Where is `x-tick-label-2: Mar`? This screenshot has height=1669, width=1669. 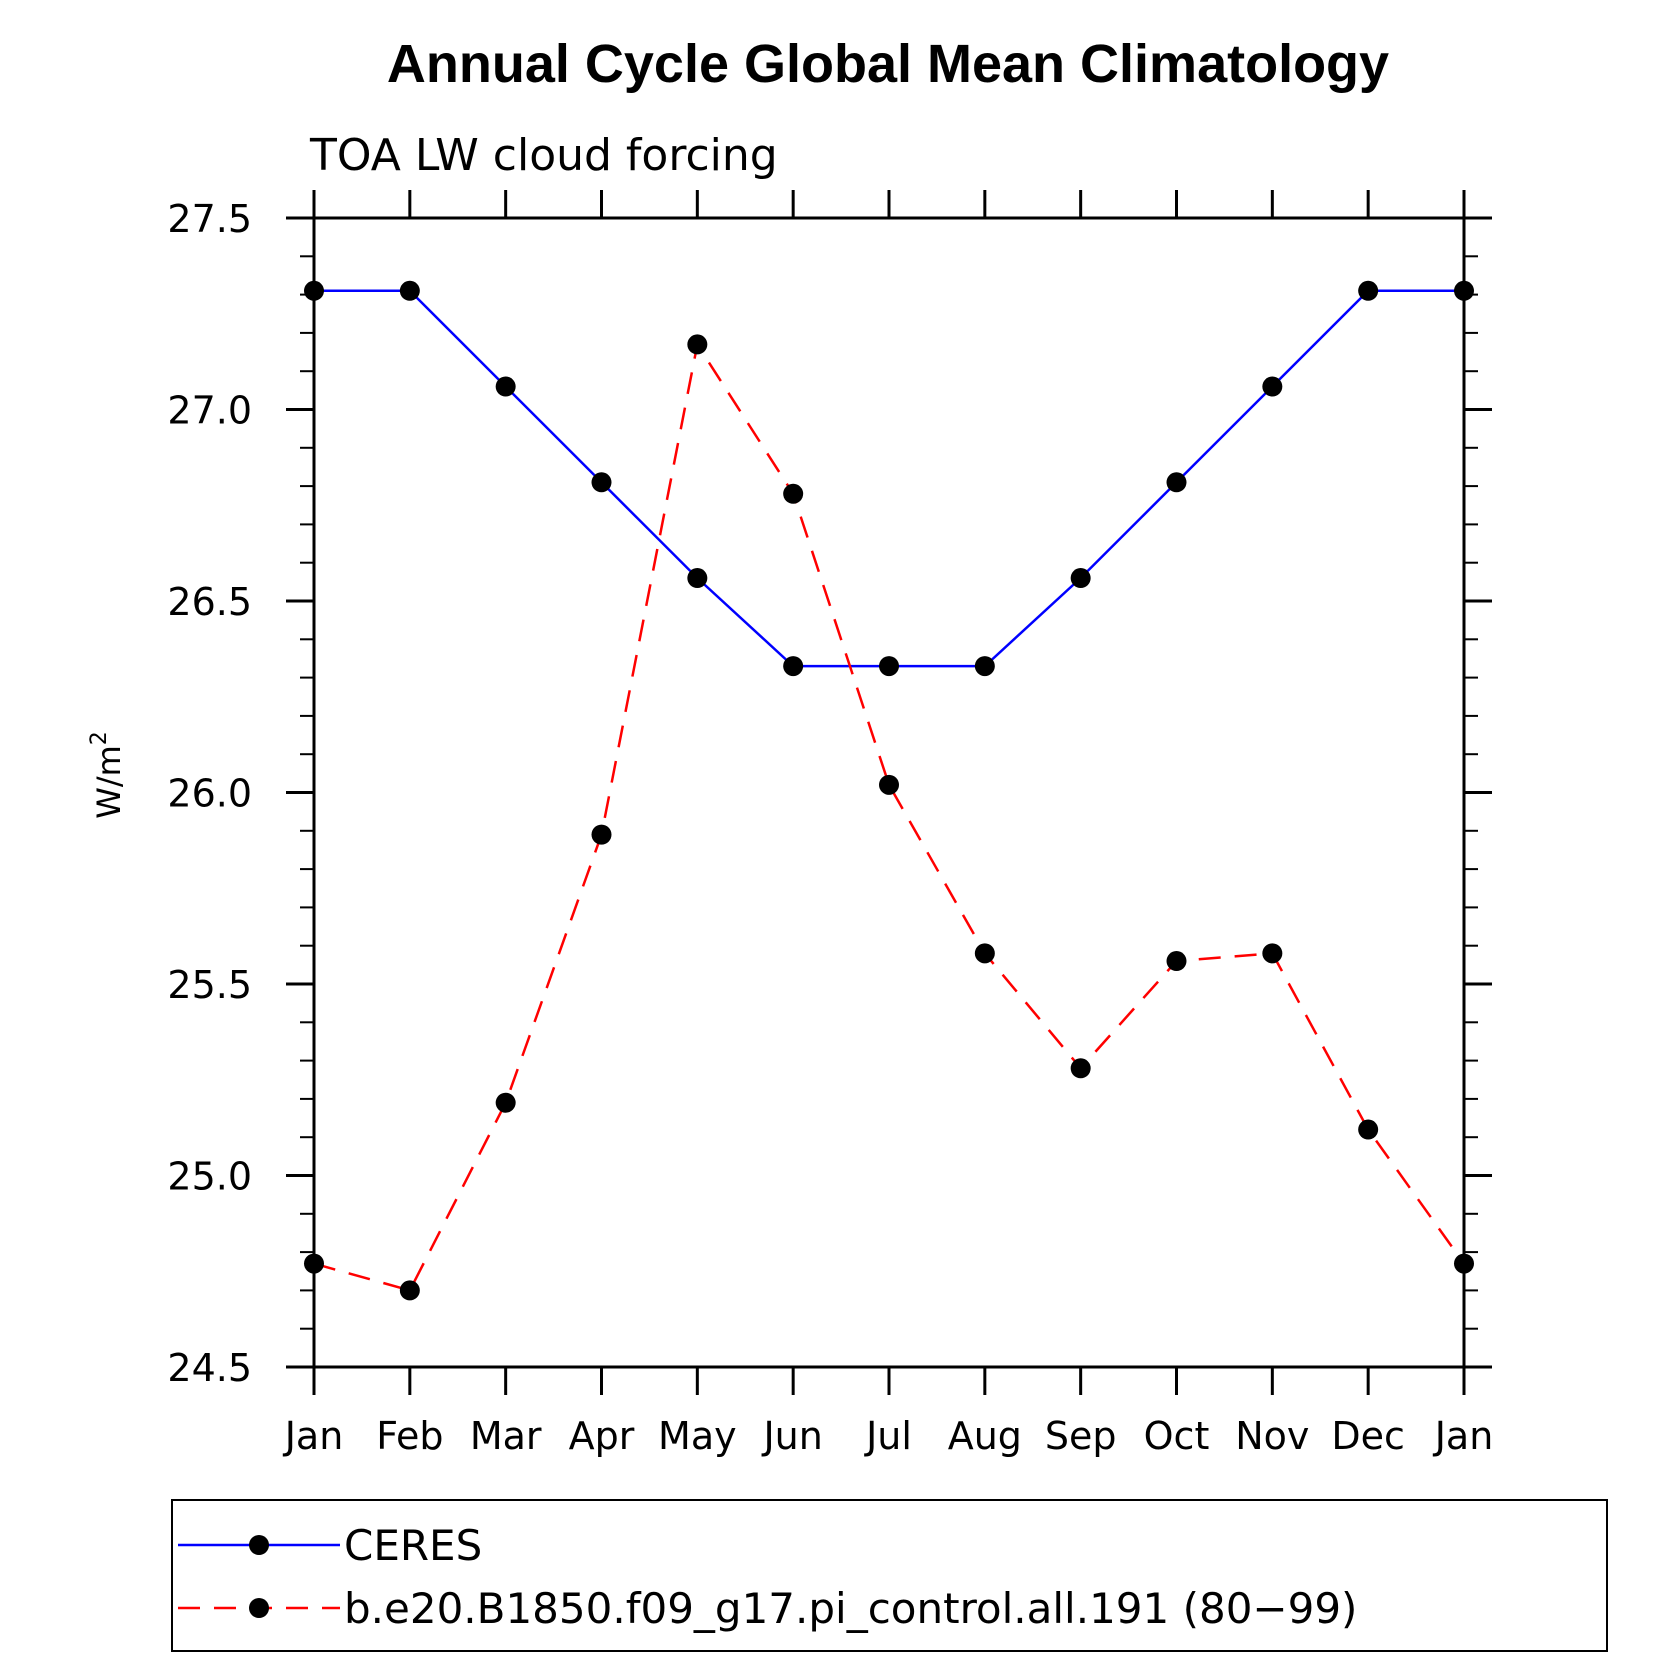
x-tick-label-2: Mar is located at coordinates (506, 1436).